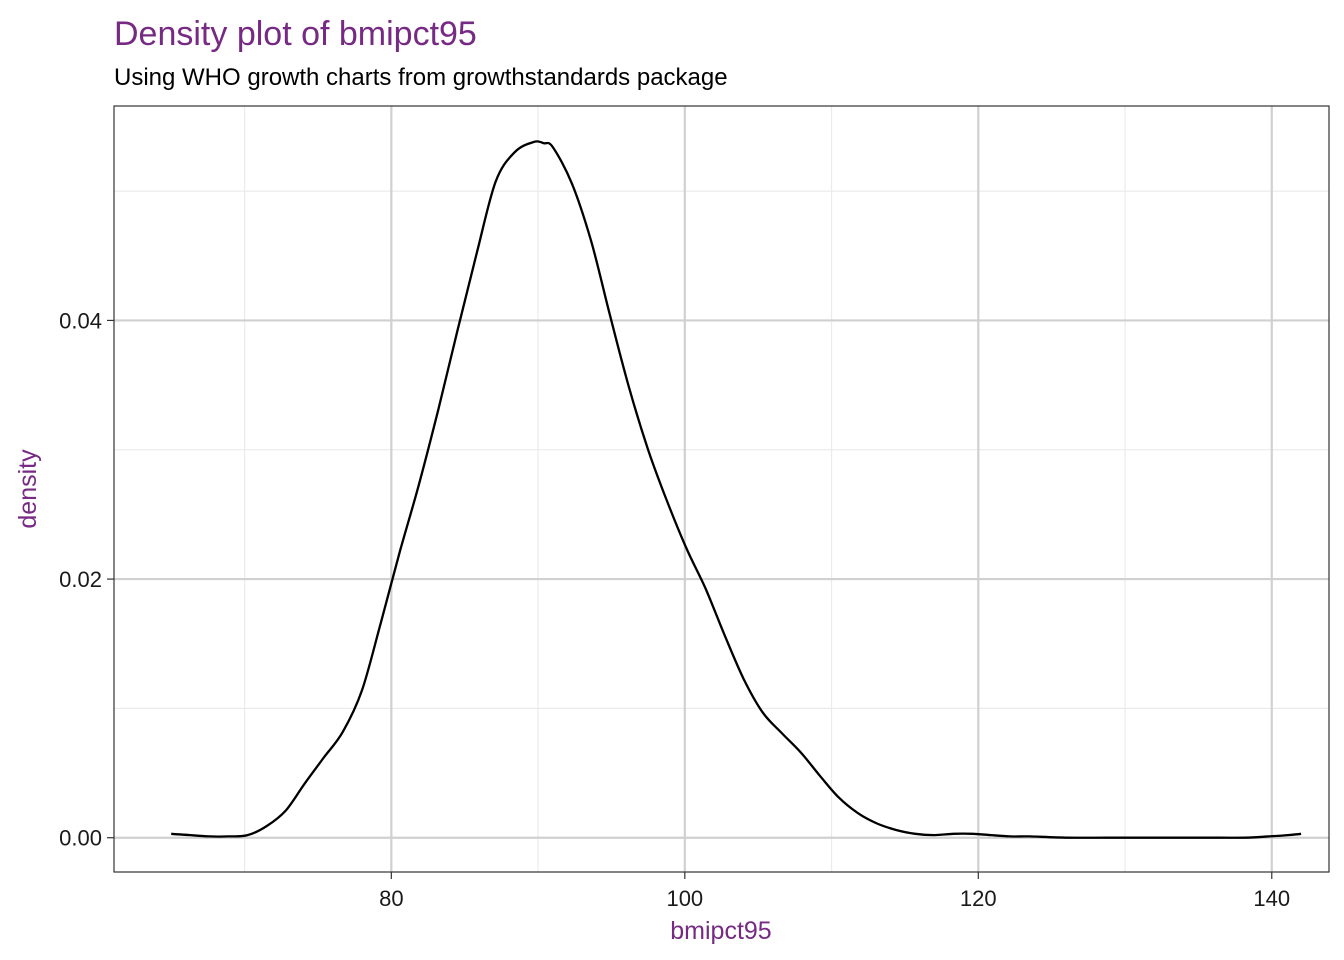 The height and width of the screenshot is (960, 1344). What do you see at coordinates (80, 579) in the screenshot?
I see `y-tick-label: 0.02` at bounding box center [80, 579].